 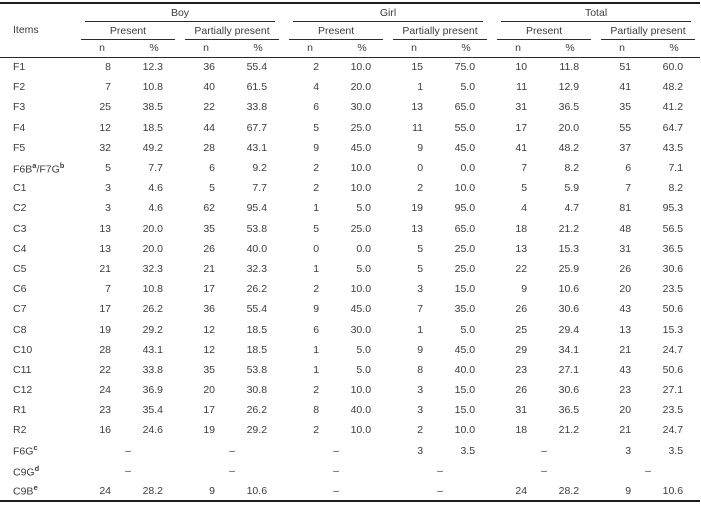 What do you see at coordinates (625, 309) in the screenshot?
I see `cell-n: 43` at bounding box center [625, 309].